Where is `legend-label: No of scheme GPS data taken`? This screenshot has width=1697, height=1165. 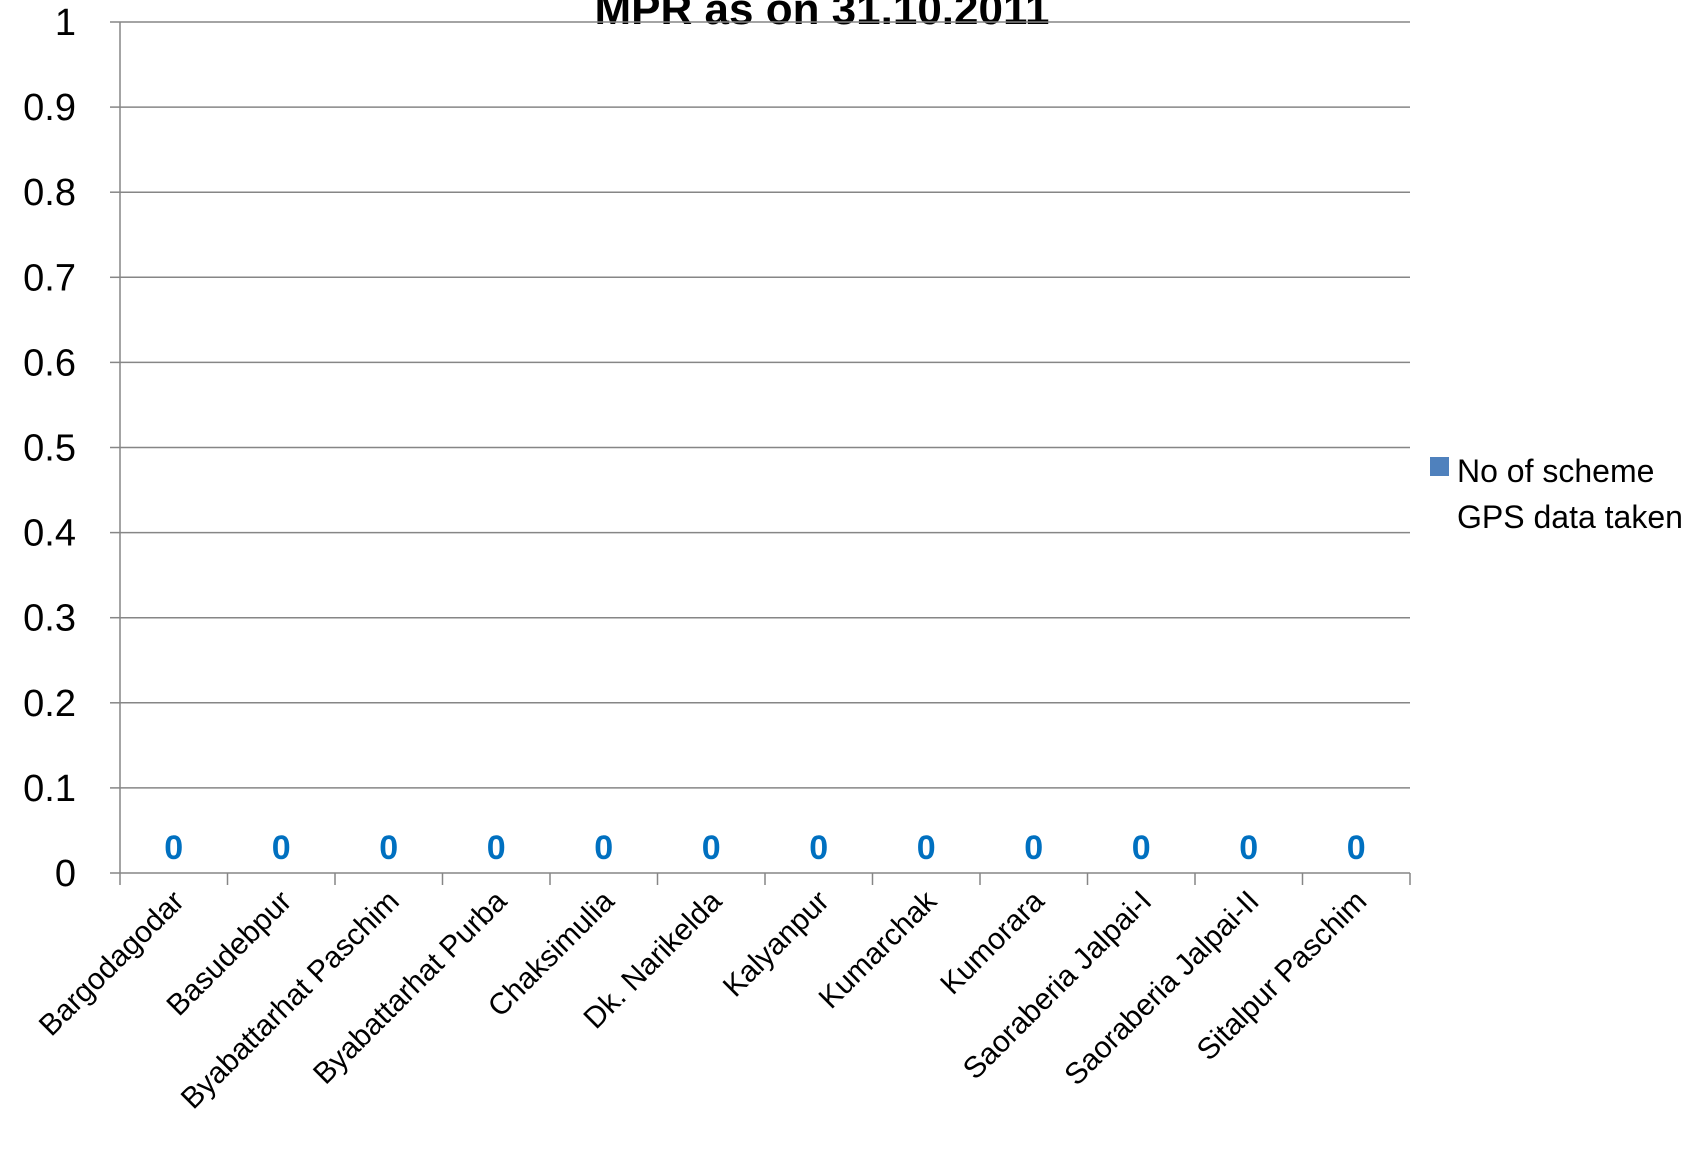
legend-label: No of scheme GPS data taken is located at coordinates (1570, 494).